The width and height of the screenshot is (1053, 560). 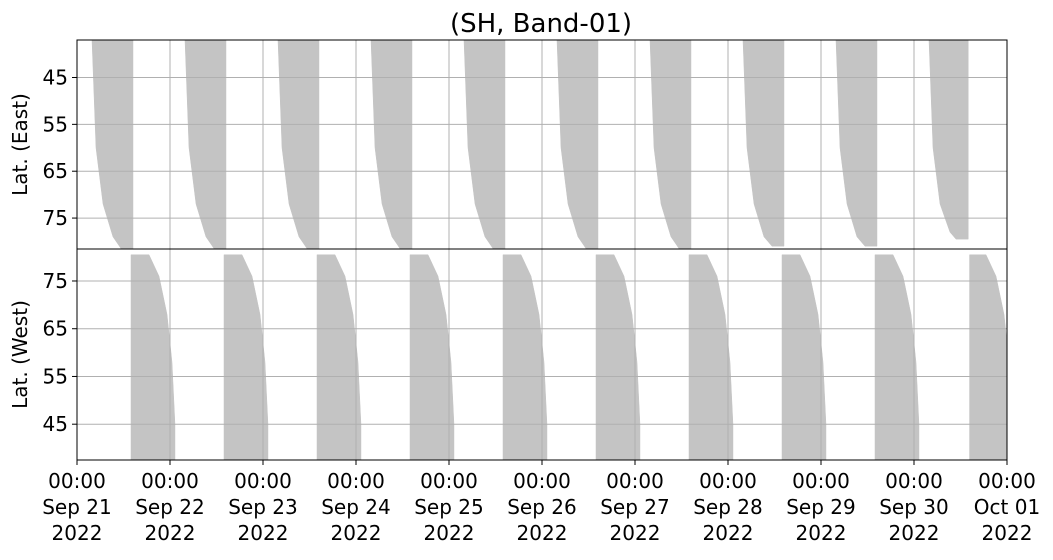 What do you see at coordinates (263, 507) in the screenshot?
I see `x-tick-label: Sep 23` at bounding box center [263, 507].